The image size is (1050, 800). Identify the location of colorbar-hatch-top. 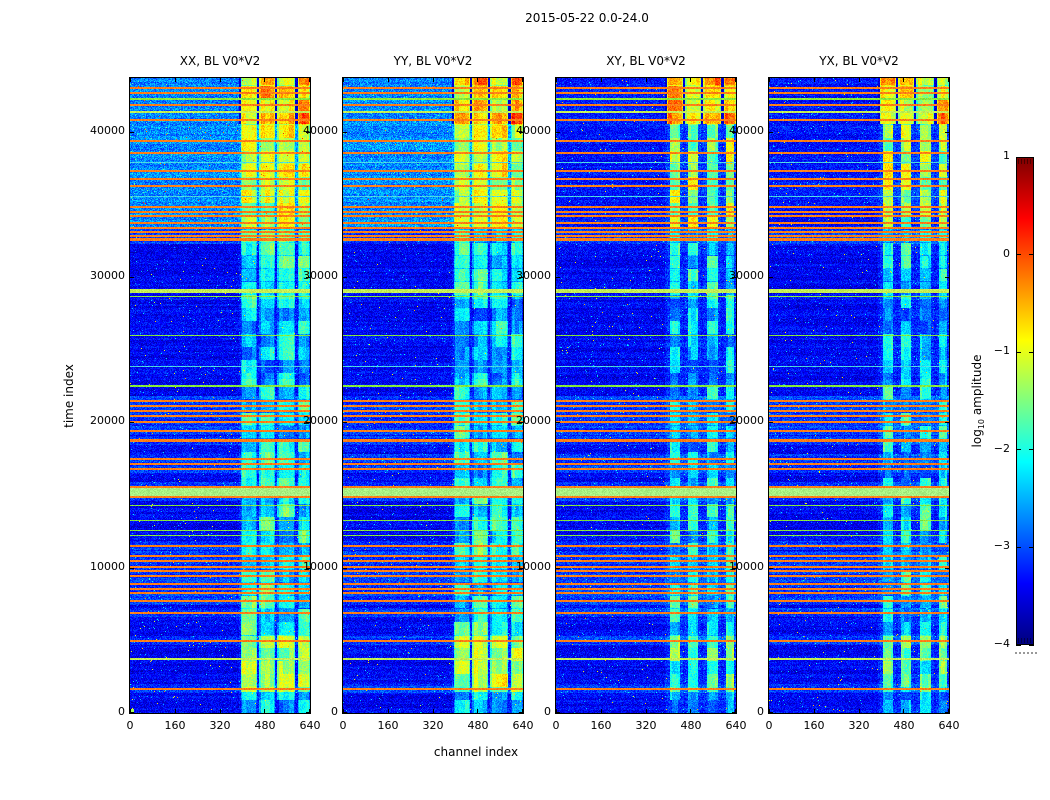
(1025, 161).